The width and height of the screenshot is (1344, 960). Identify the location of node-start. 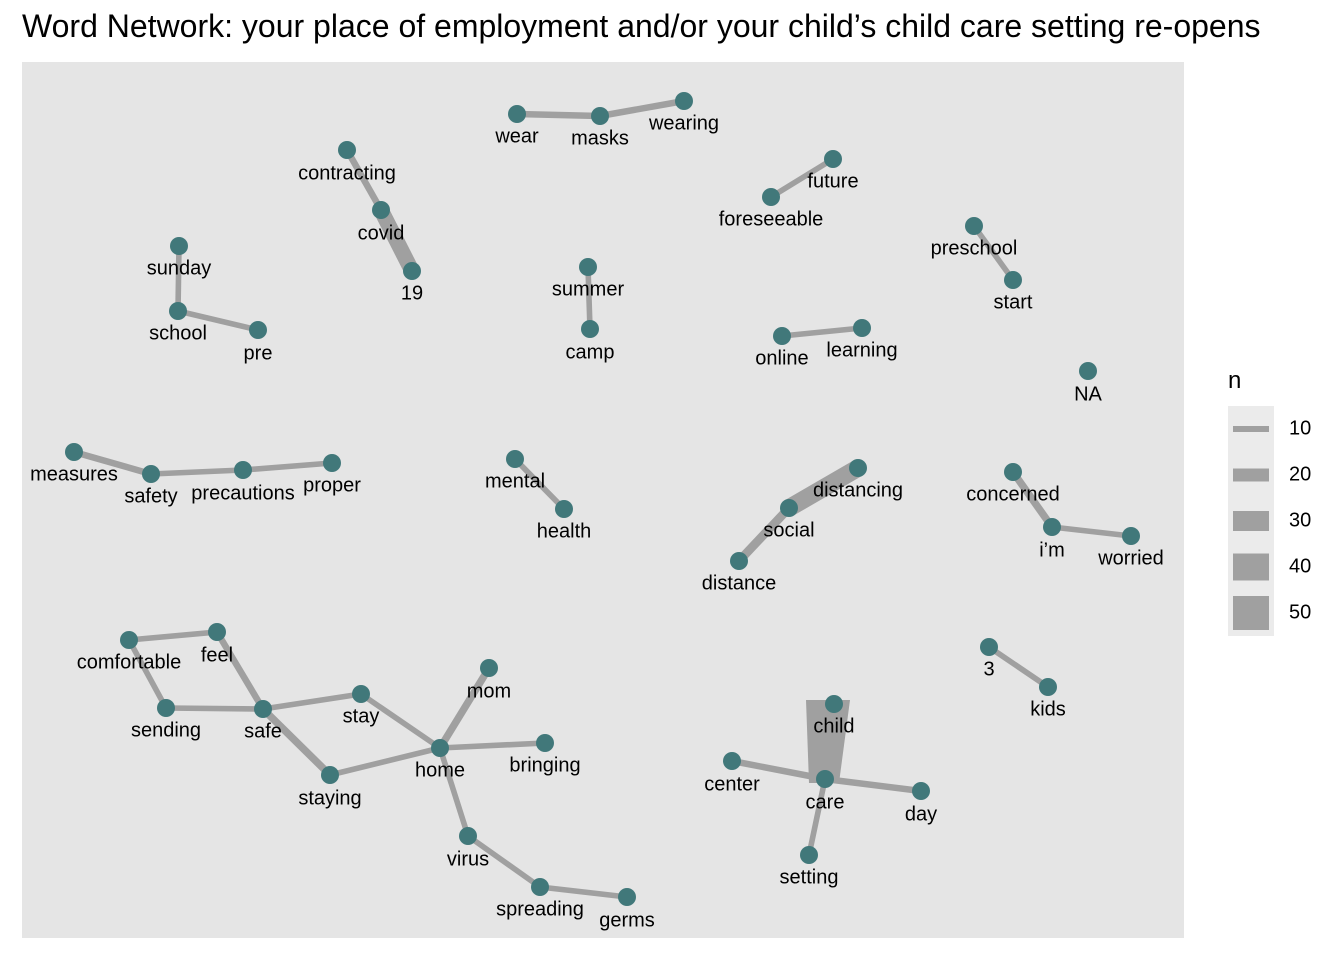
(1013, 280).